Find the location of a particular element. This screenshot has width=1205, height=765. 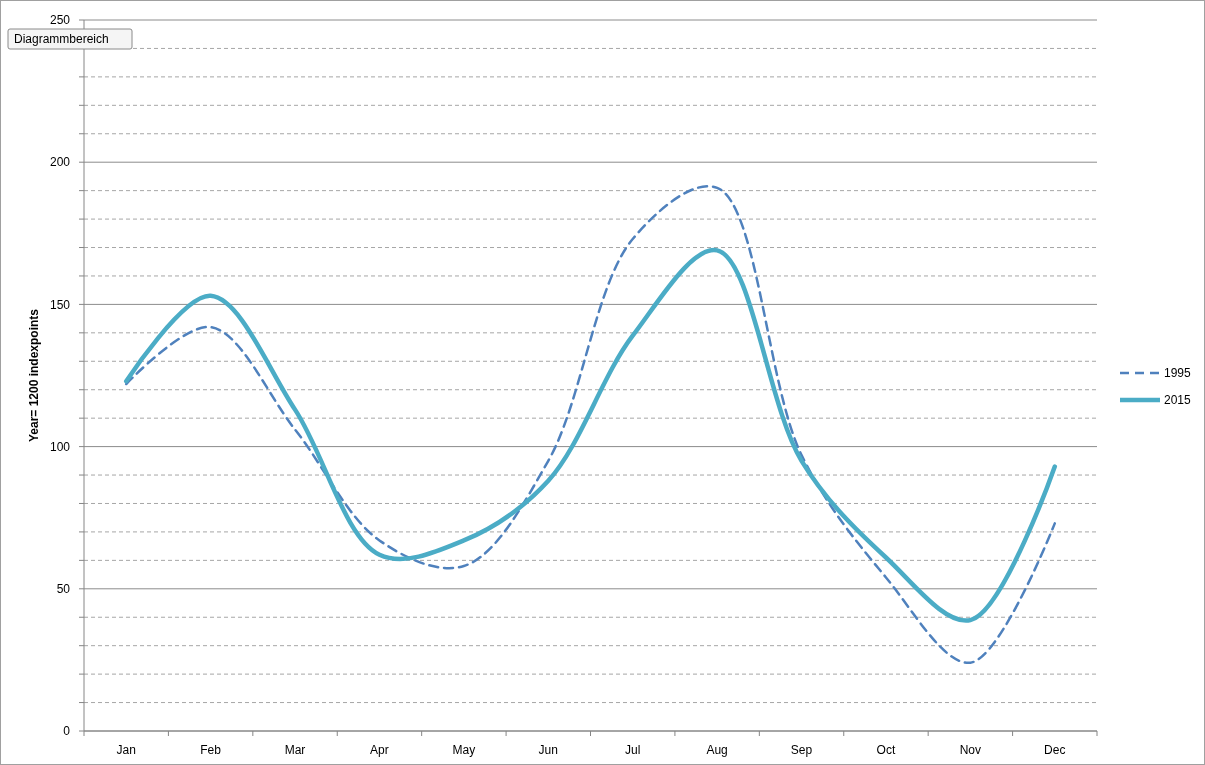

x-tick-label: Sep is located at coordinates (801, 750).